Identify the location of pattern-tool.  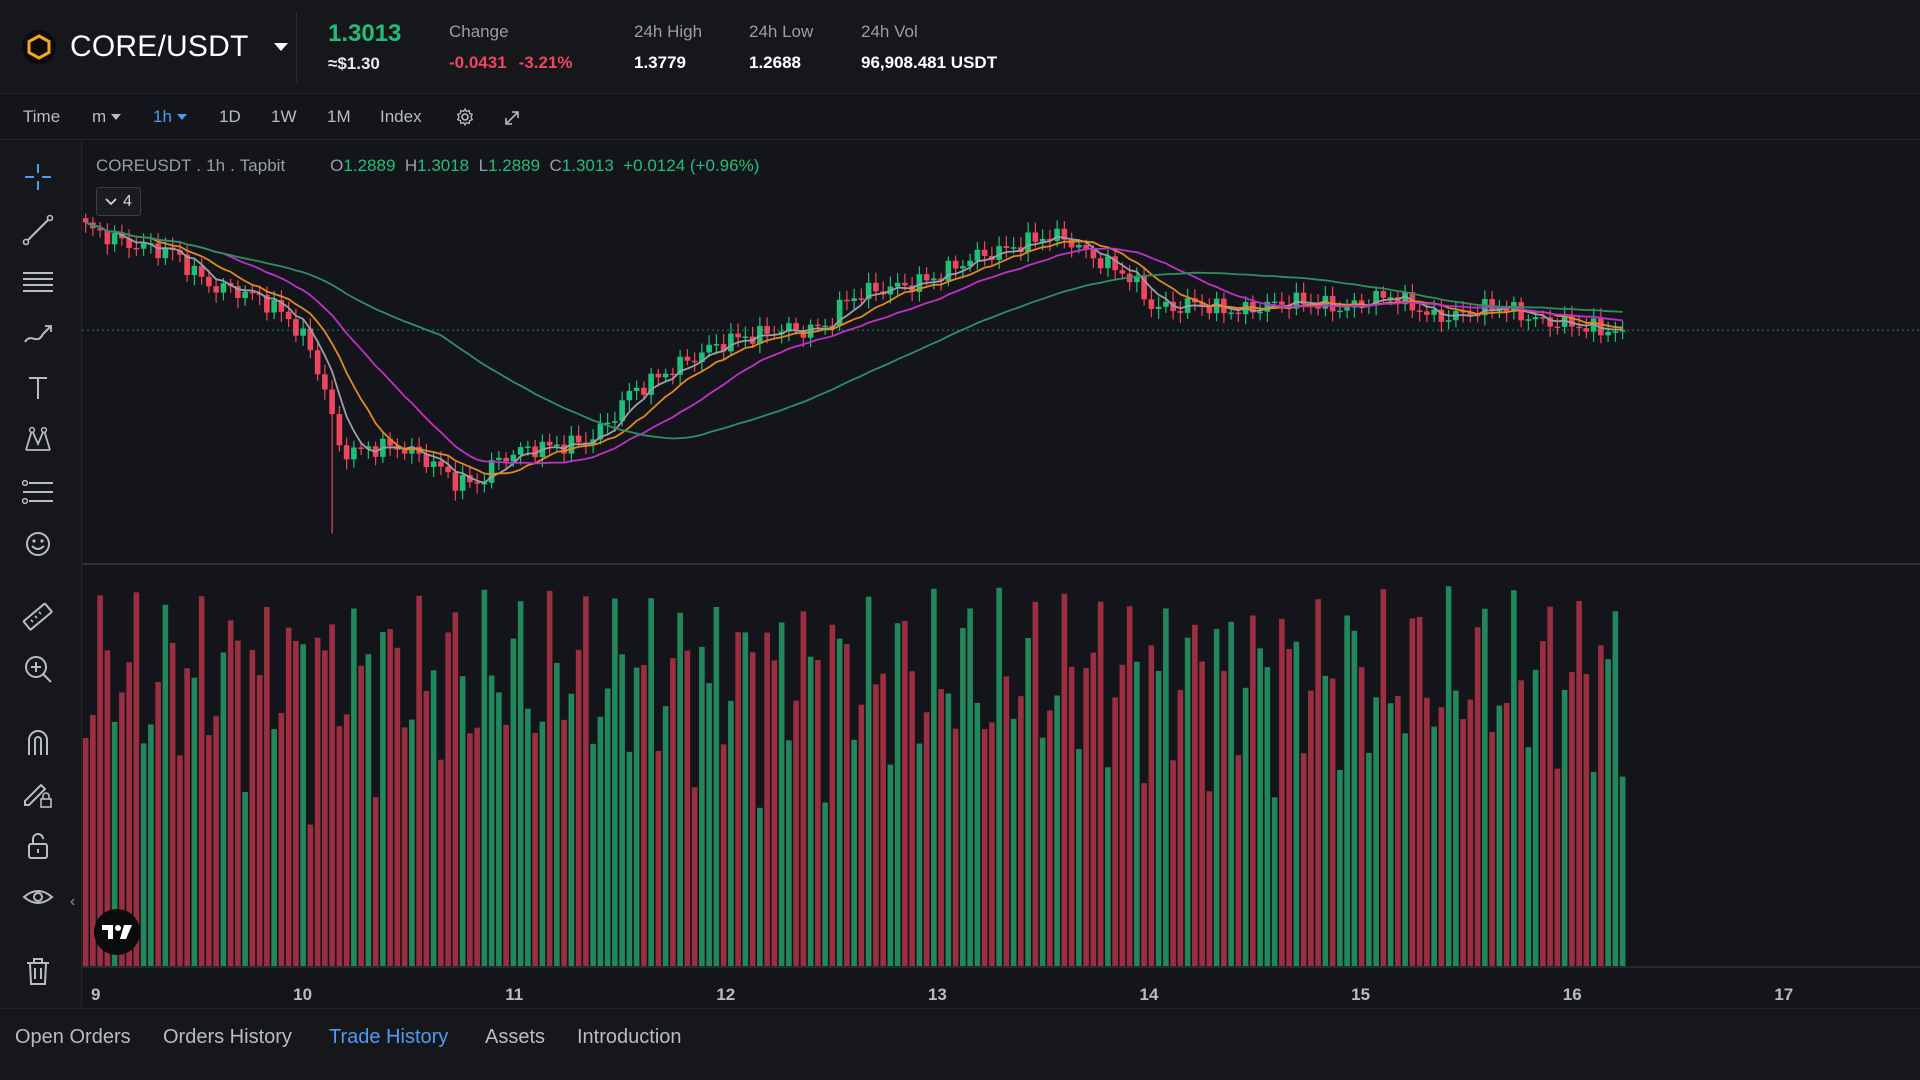
(38, 439).